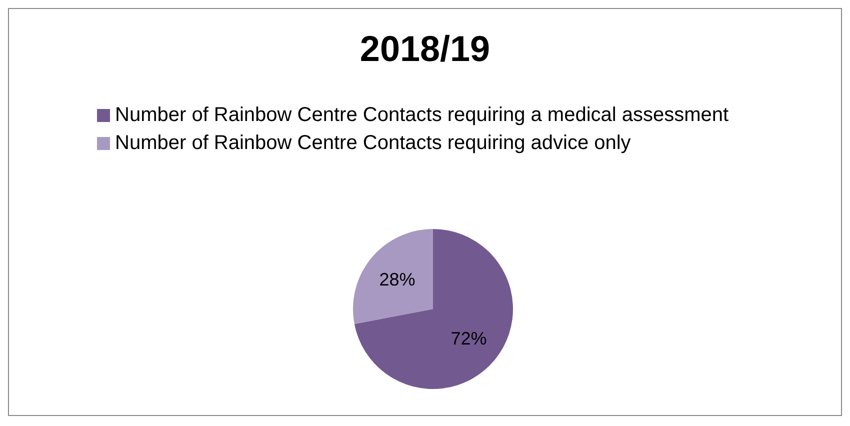  I want to click on data-label: 28%, so click(397, 279).